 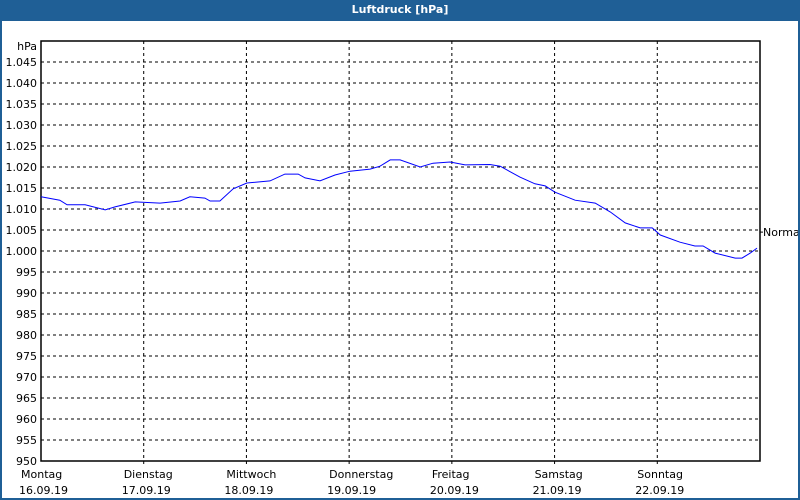 What do you see at coordinates (361, 474) in the screenshot?
I see `day-name-label: Donnerstag` at bounding box center [361, 474].